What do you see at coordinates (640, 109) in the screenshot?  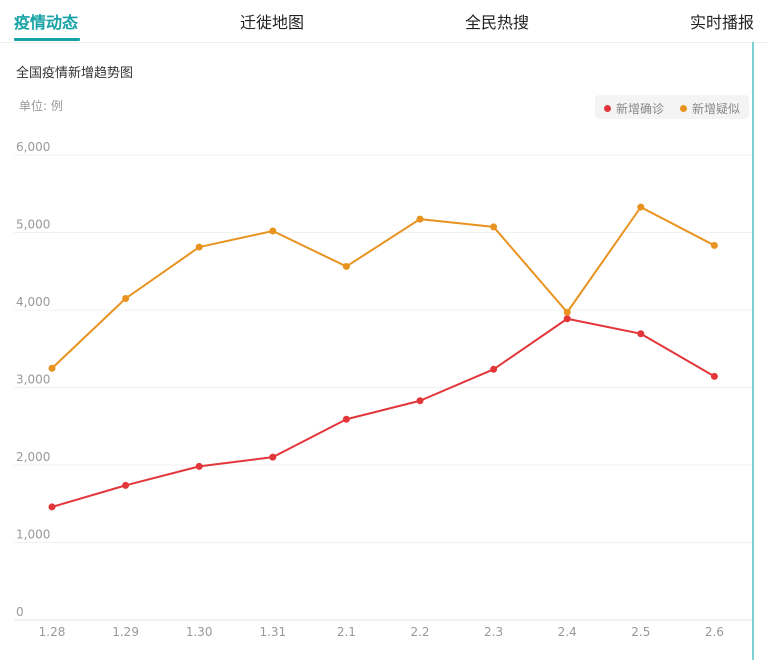 I see `legend-label-confirmed: 新增确诊` at bounding box center [640, 109].